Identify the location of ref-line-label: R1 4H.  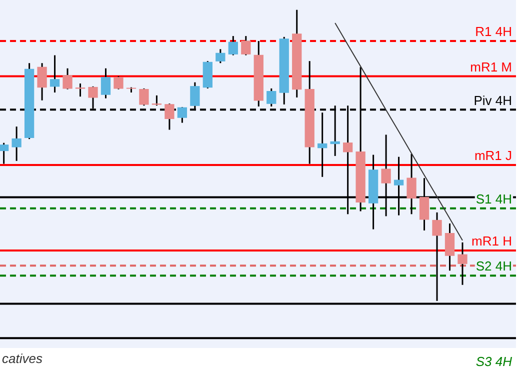
(493, 32).